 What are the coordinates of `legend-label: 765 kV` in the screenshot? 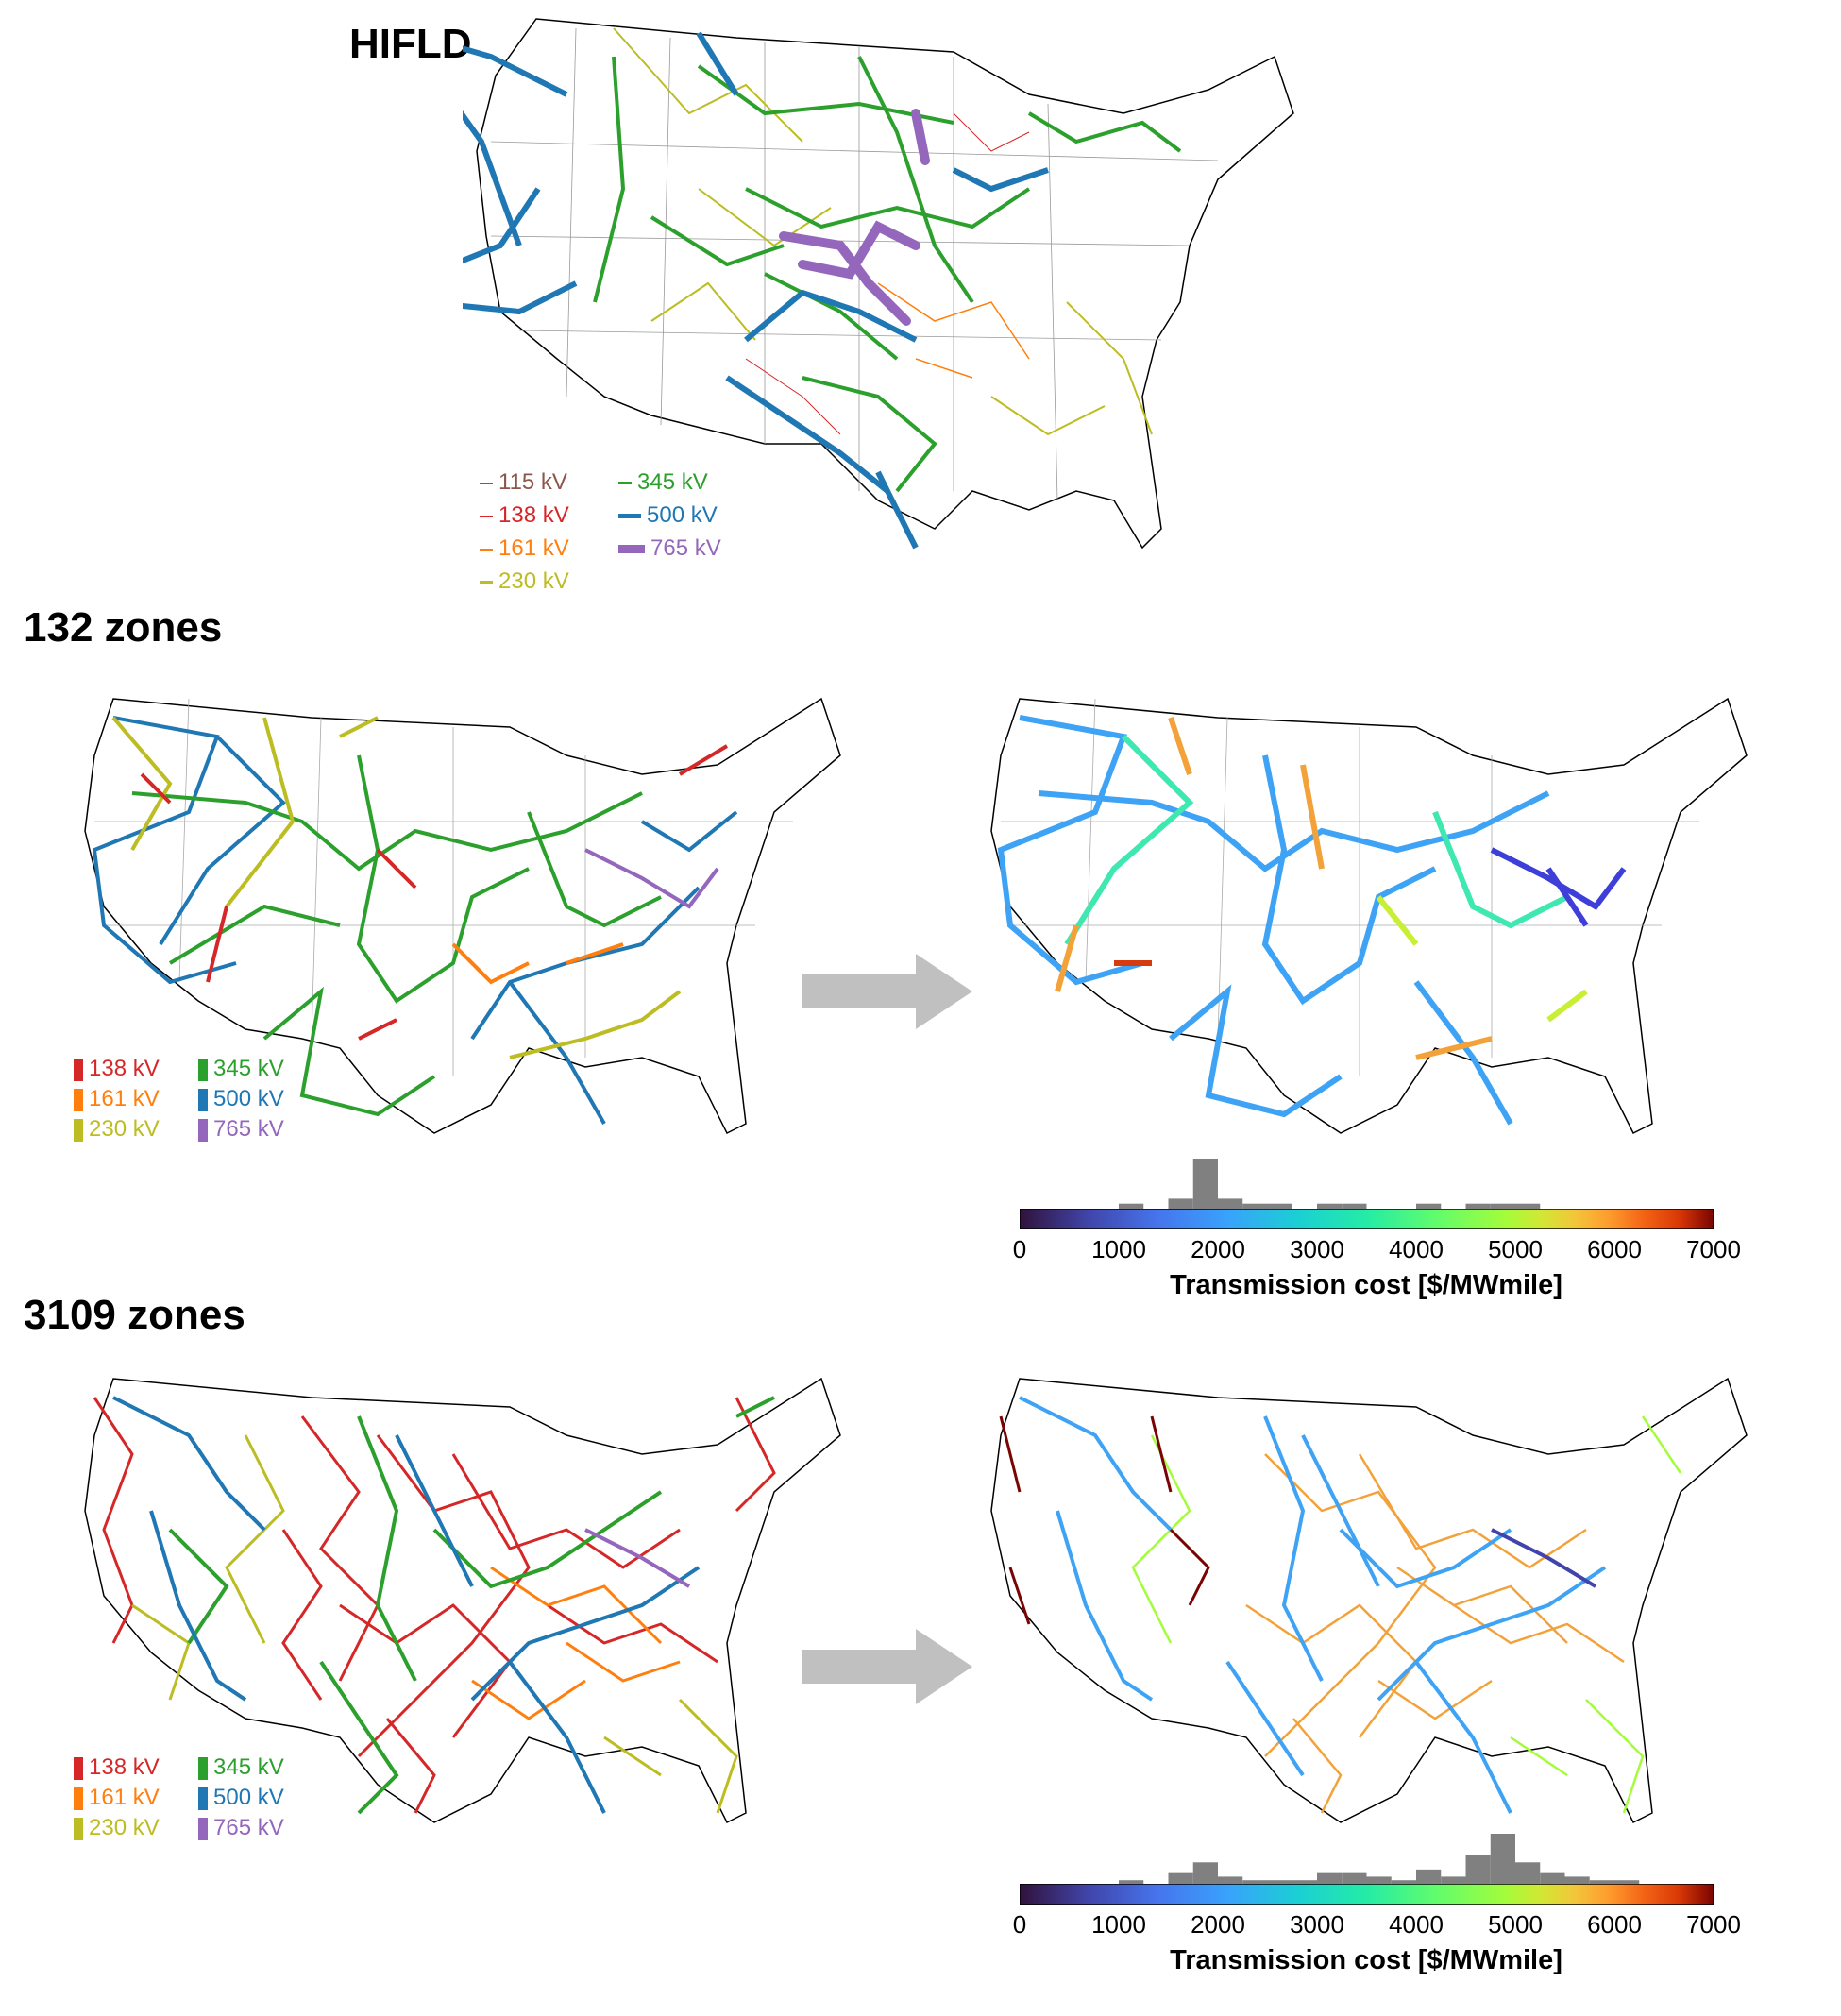 It's located at (249, 1129).